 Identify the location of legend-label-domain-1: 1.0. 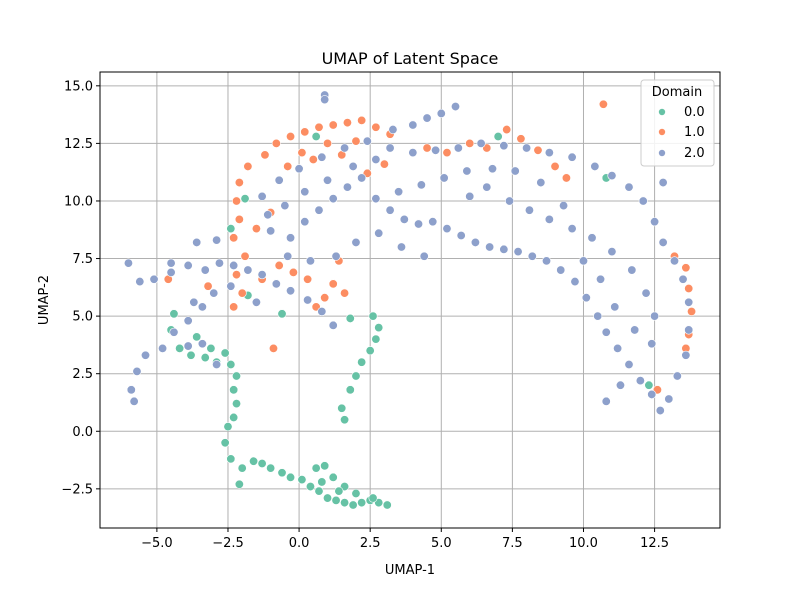
(694, 132).